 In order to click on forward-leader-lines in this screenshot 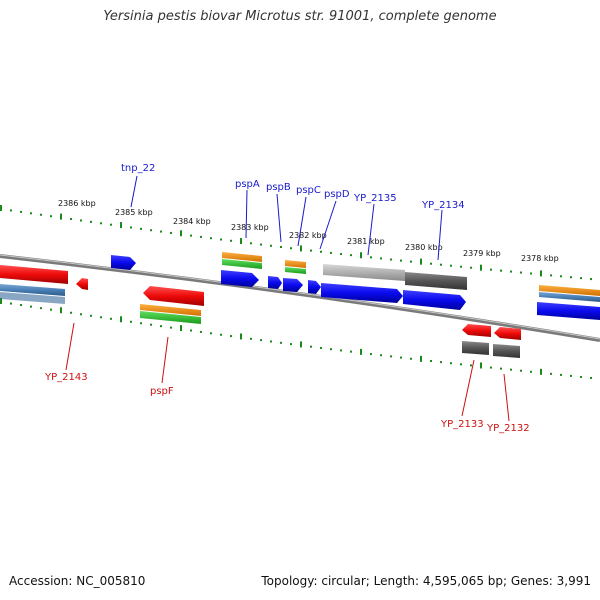, I will do `click(286, 218)`.